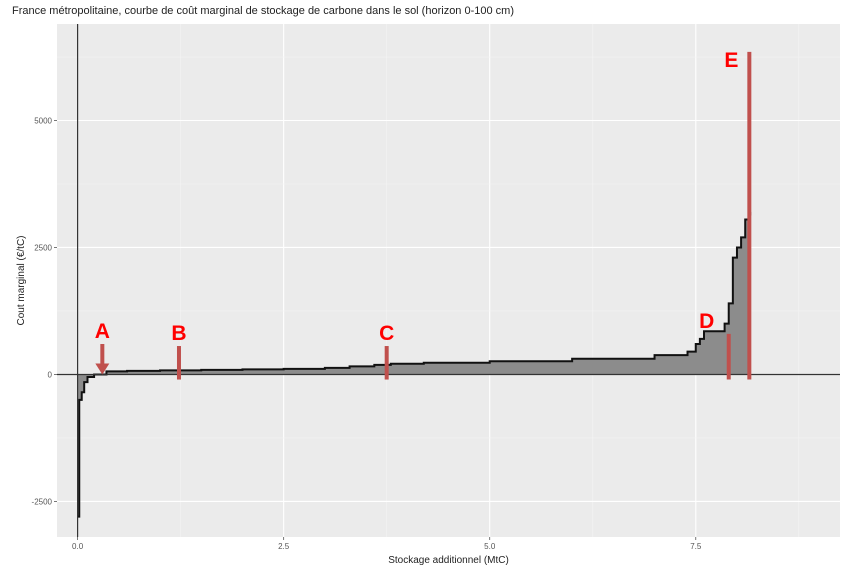  What do you see at coordinates (448, 560) in the screenshot?
I see `x-axis-title: Stockage additionnel (MtC)` at bounding box center [448, 560].